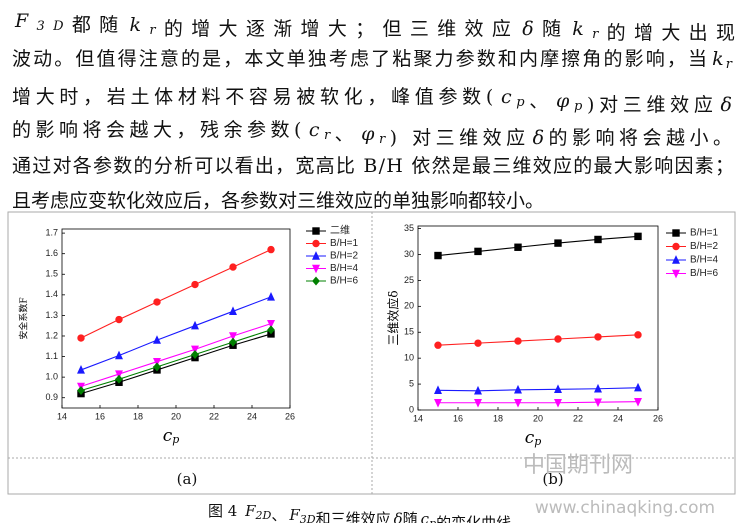 The width and height of the screenshot is (743, 523). What do you see at coordinates (344, 268) in the screenshot?
I see `legend-label: B/H=4` at bounding box center [344, 268].